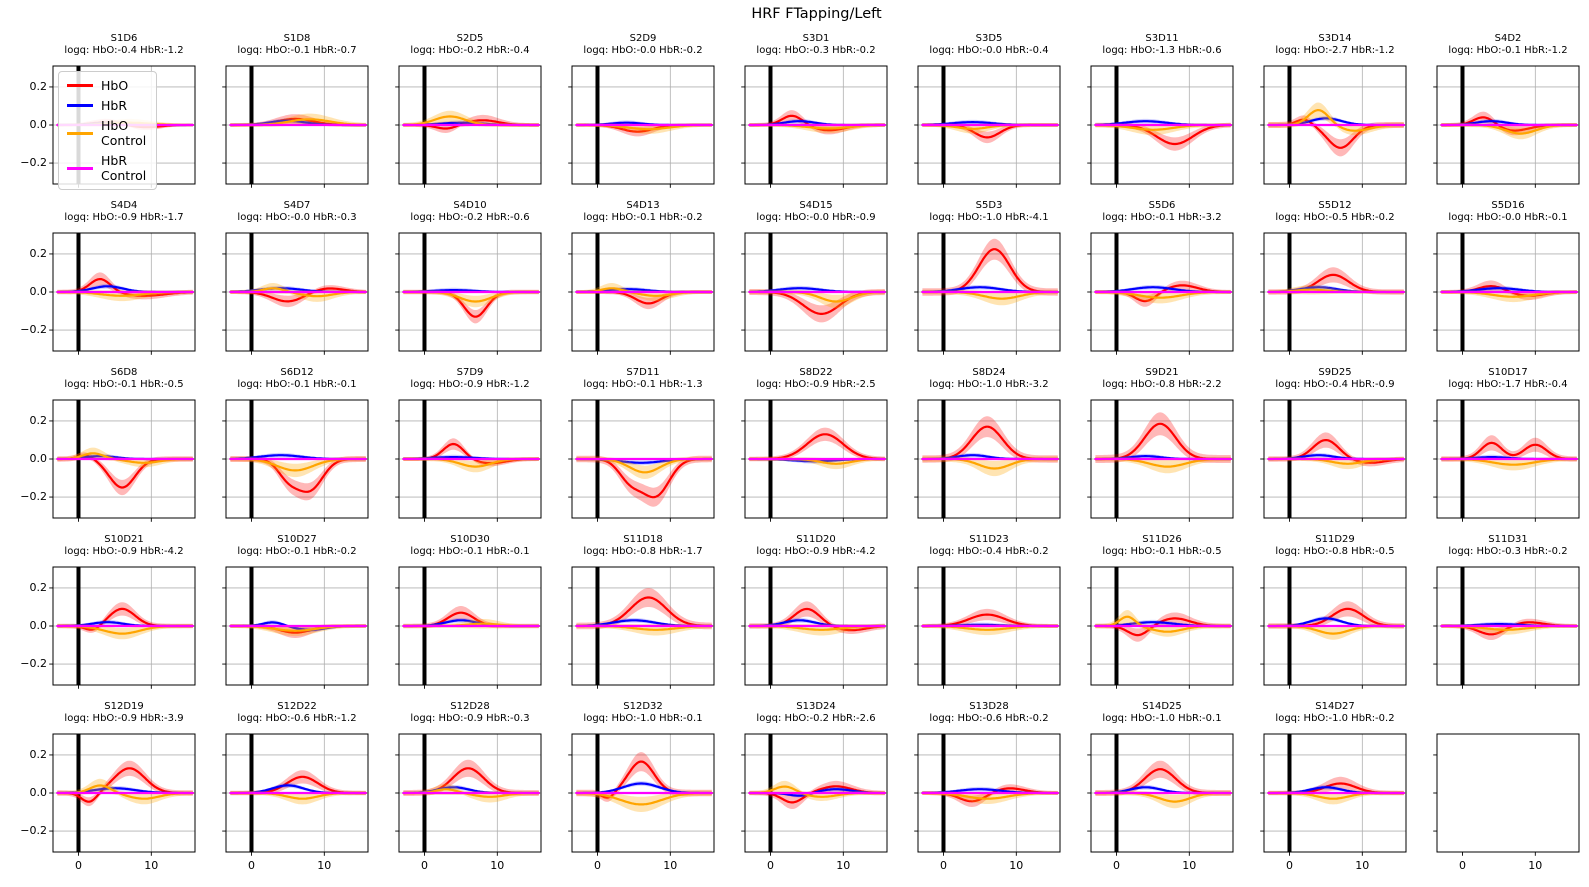 This screenshot has width=1589, height=887. What do you see at coordinates (989, 551) in the screenshot?
I see `subplot-logq: logq: HbO:-0.4 HbR:-0.2` at bounding box center [989, 551].